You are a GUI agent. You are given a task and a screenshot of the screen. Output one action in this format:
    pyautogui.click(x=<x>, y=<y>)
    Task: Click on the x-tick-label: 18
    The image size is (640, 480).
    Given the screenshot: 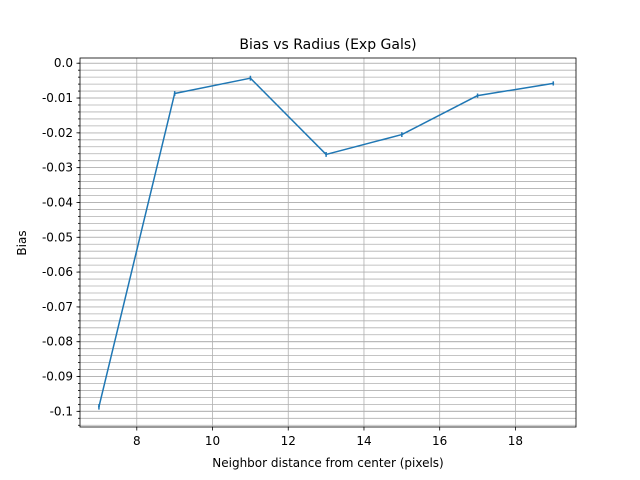 What is the action you would take?
    pyautogui.click(x=515, y=441)
    